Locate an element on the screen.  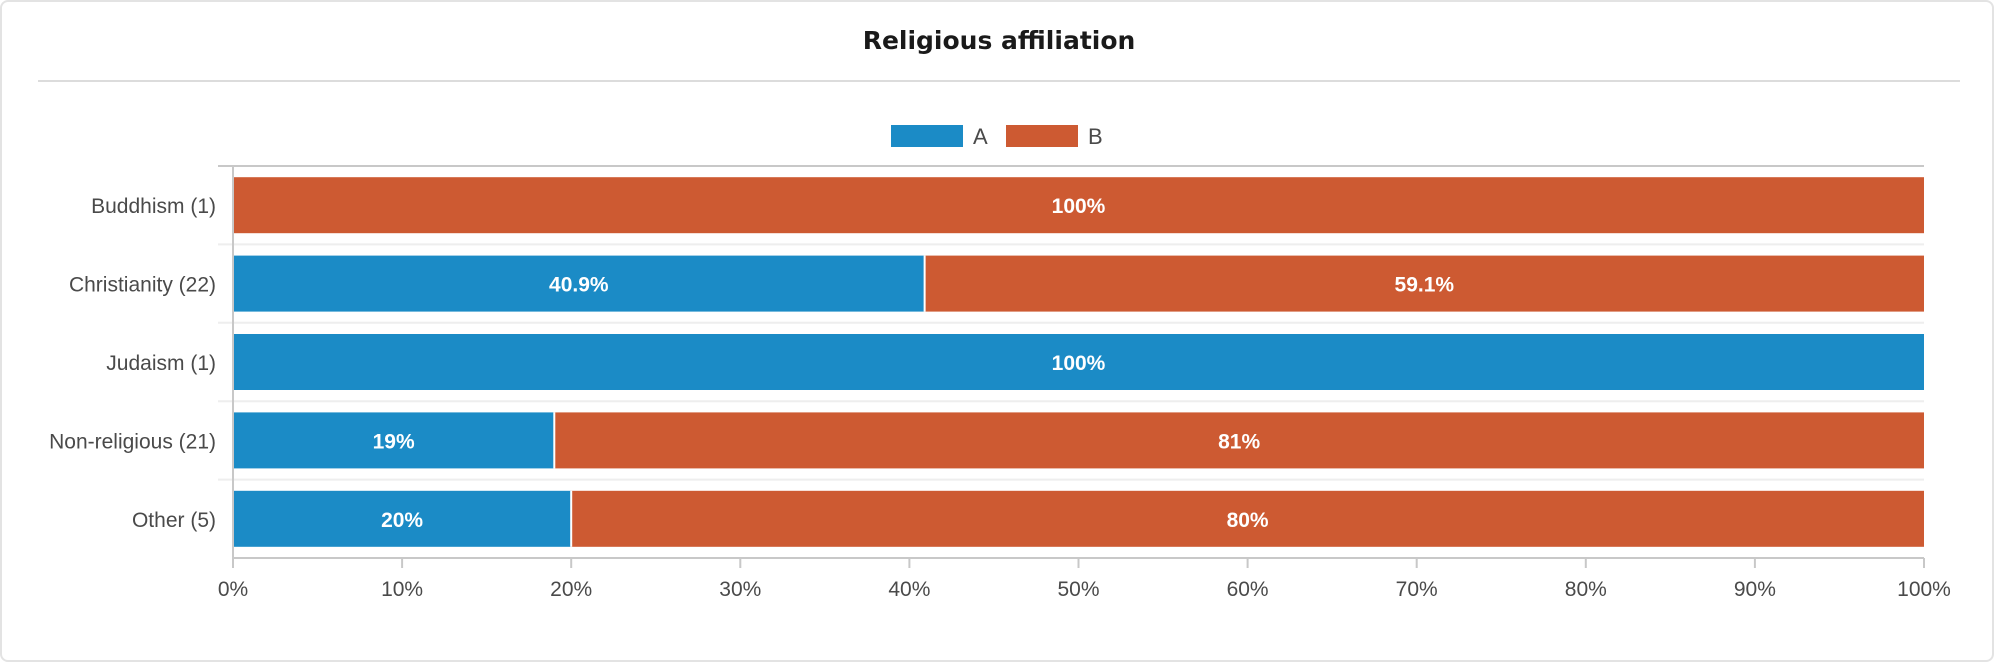
x-tick-label: 80% is located at coordinates (1586, 589).